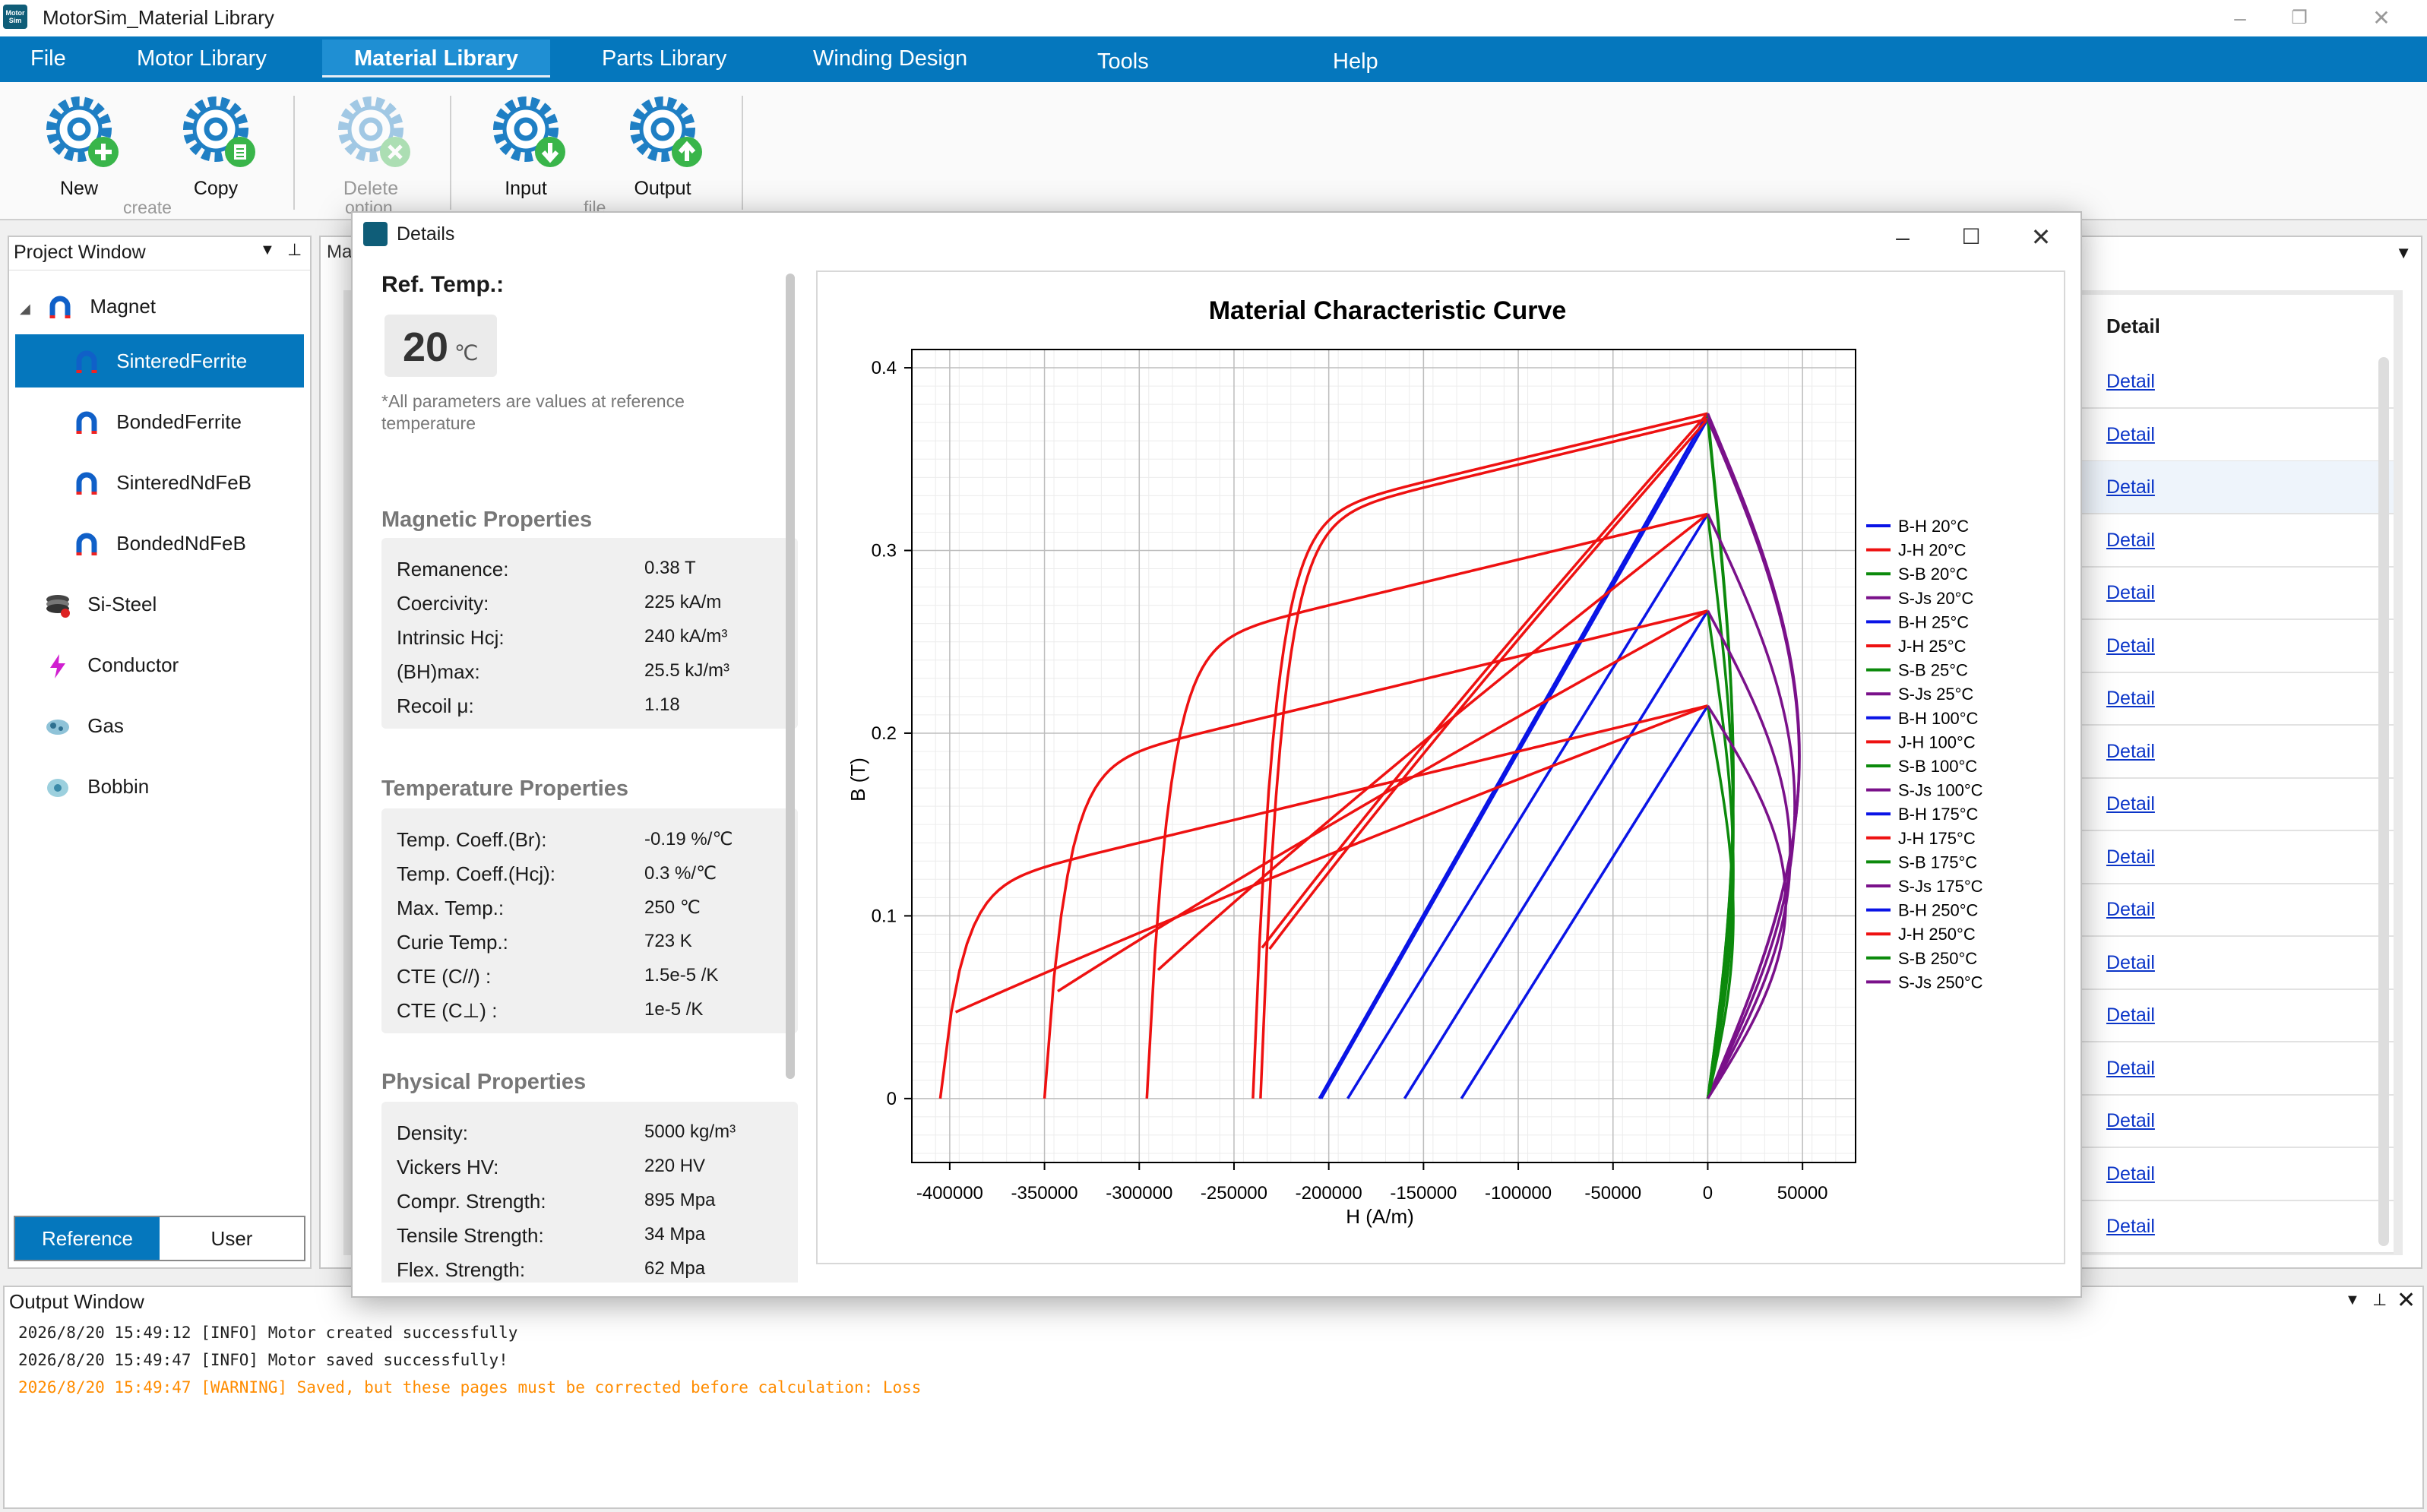 The image size is (2427, 1512). I want to click on tree-item-conductor: Conductor, so click(173, 664).